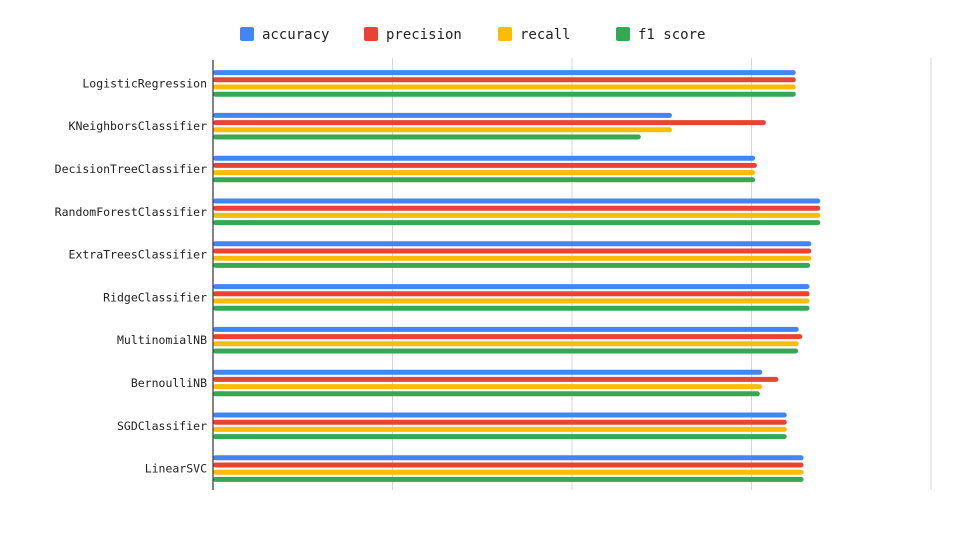 The width and height of the screenshot is (960, 540). I want to click on legend-item: precision, so click(413, 35).